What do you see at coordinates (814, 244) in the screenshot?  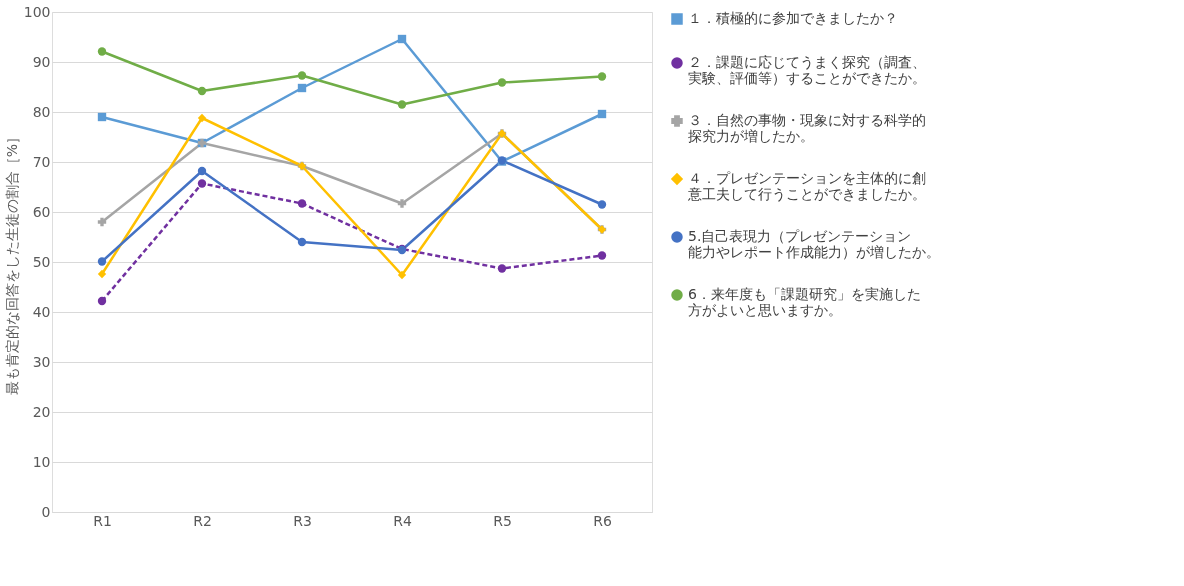 I see `legend-label: 5.自己表現力（プレゼンテーション能力やレポート作成能力）が増したか。` at bounding box center [814, 244].